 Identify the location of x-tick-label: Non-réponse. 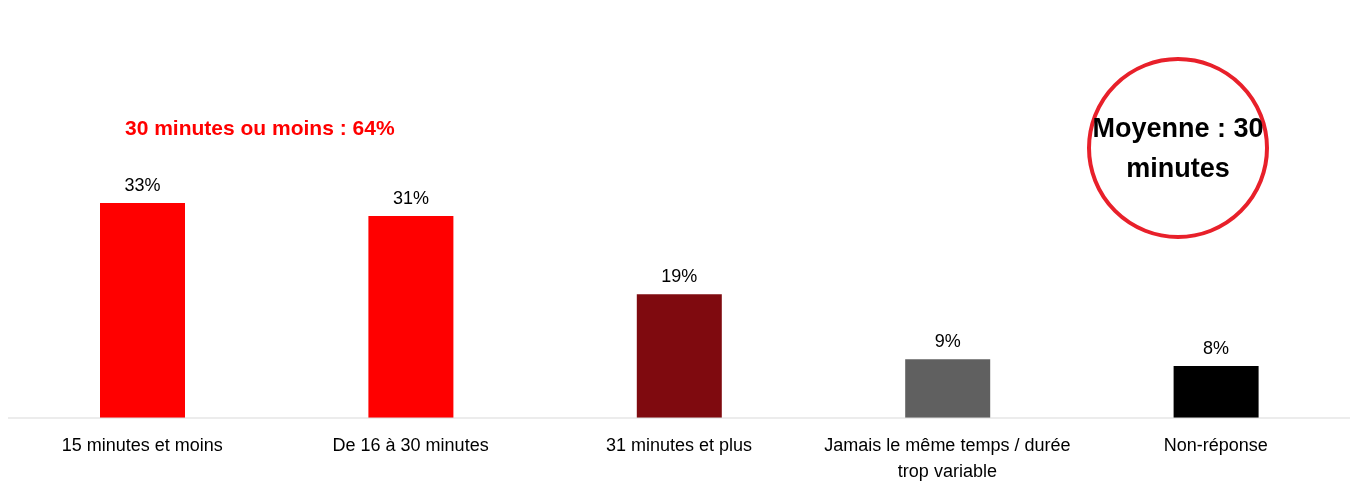
(1215, 444).